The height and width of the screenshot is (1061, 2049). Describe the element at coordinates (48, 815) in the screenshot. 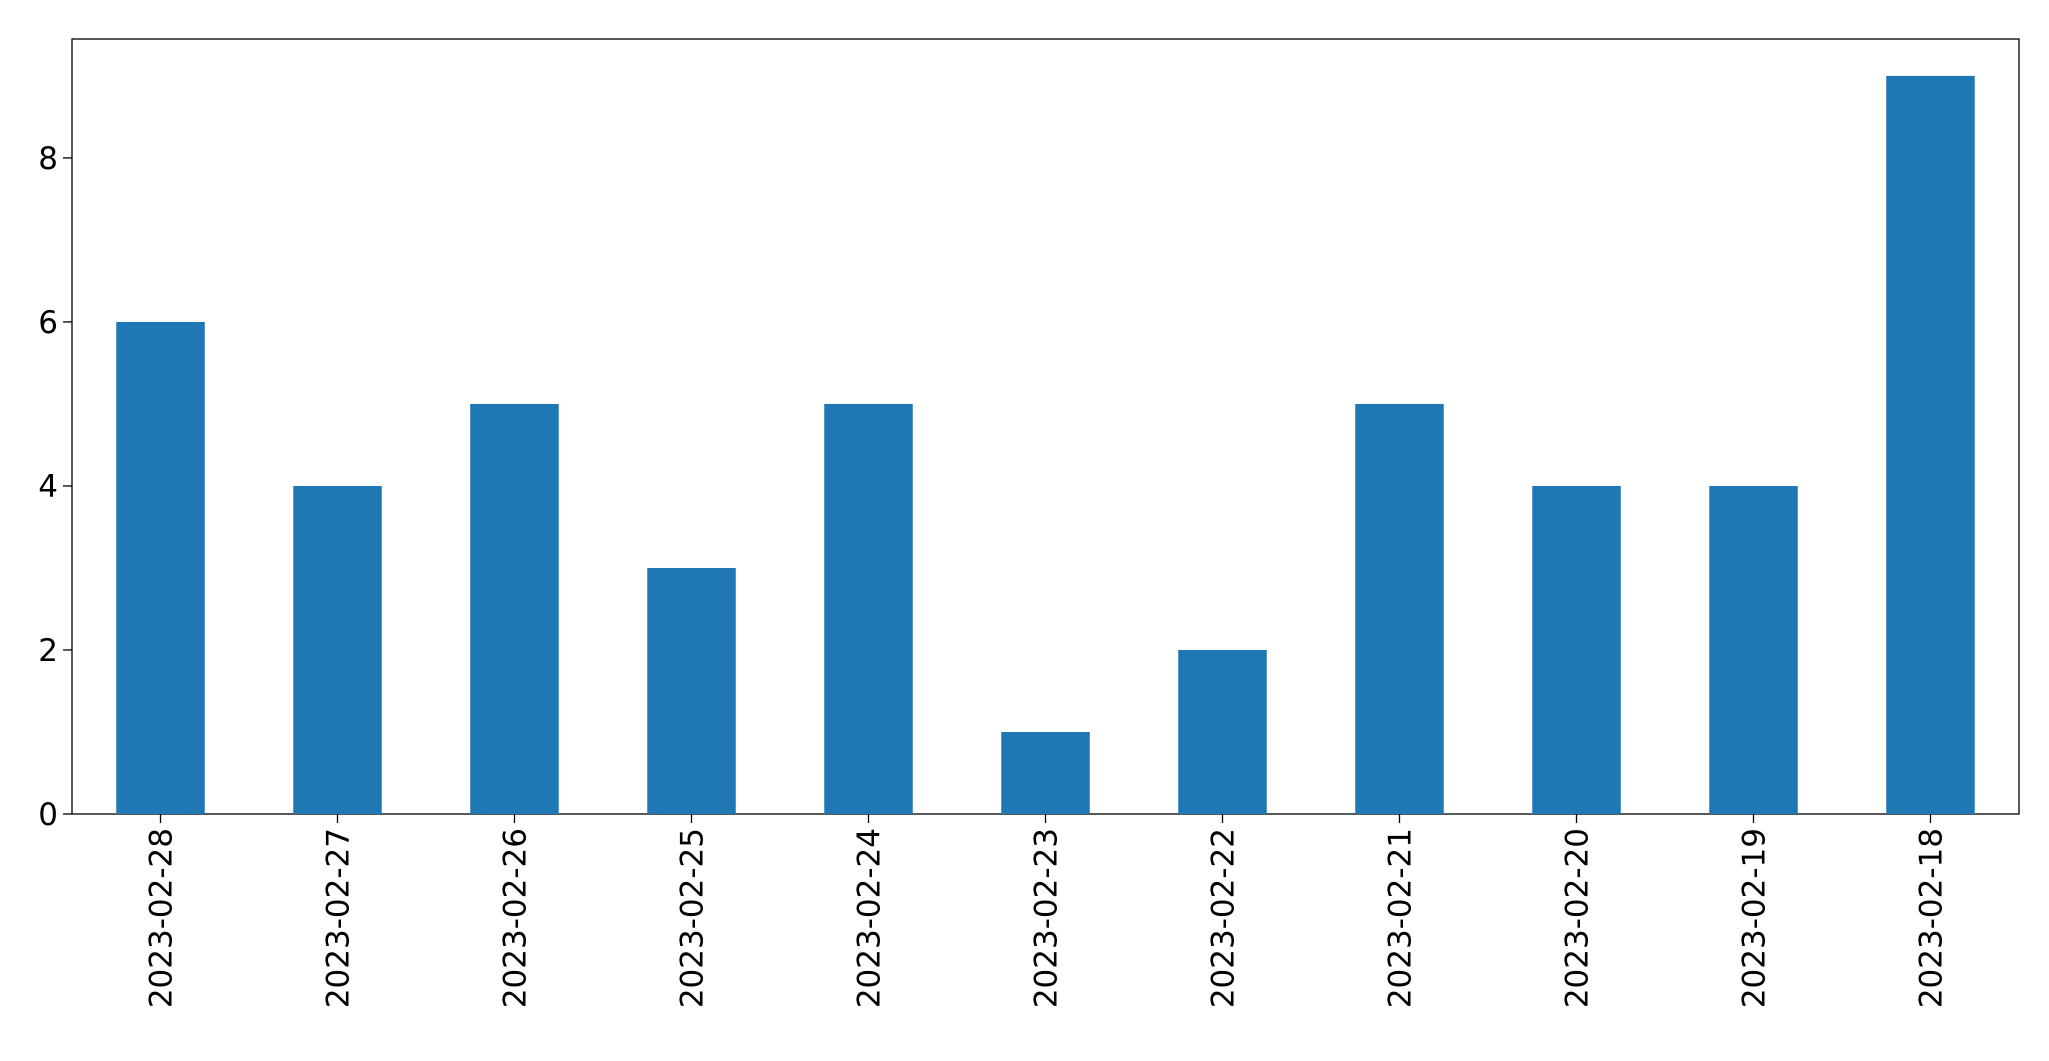

I see `y-tick-label: 0` at that location.